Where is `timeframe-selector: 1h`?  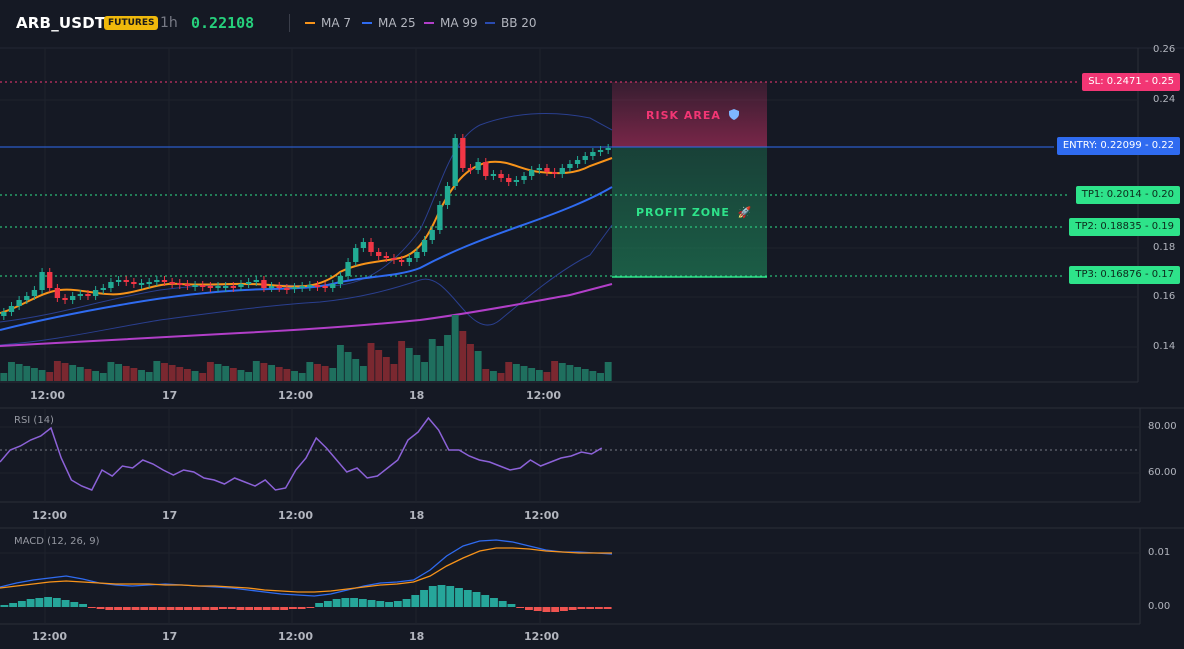 timeframe-selector: 1h is located at coordinates (169, 23).